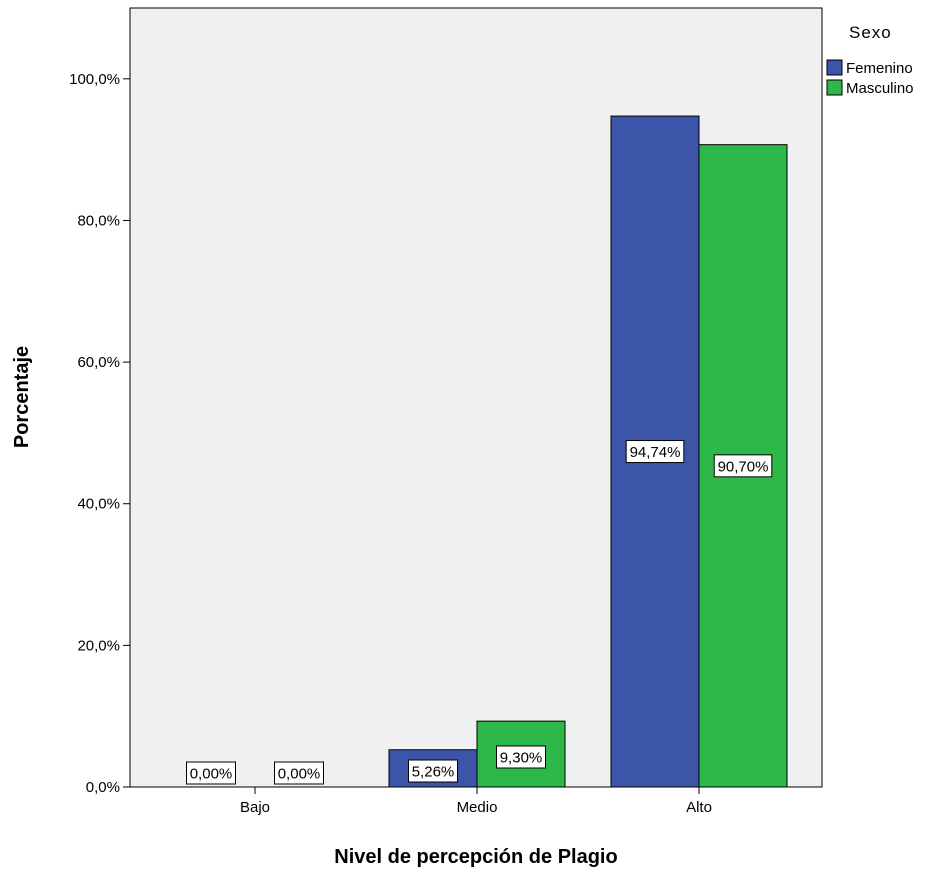 This screenshot has width=936, height=874. I want to click on y-tick-label: 20,0%, so click(98, 645).